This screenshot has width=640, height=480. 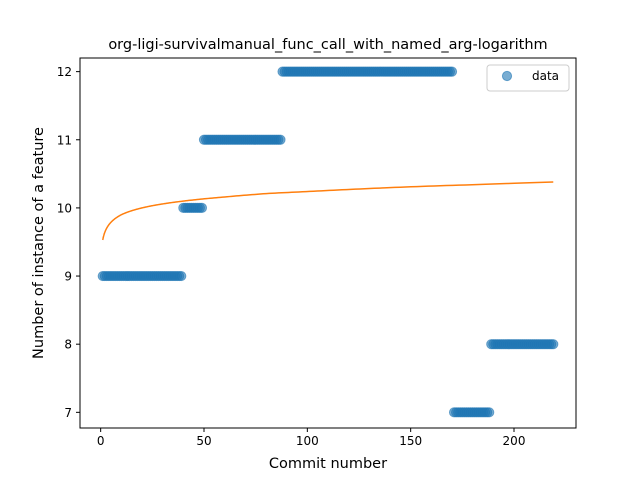 I want to click on x-tick-label: 200, so click(x=514, y=441).